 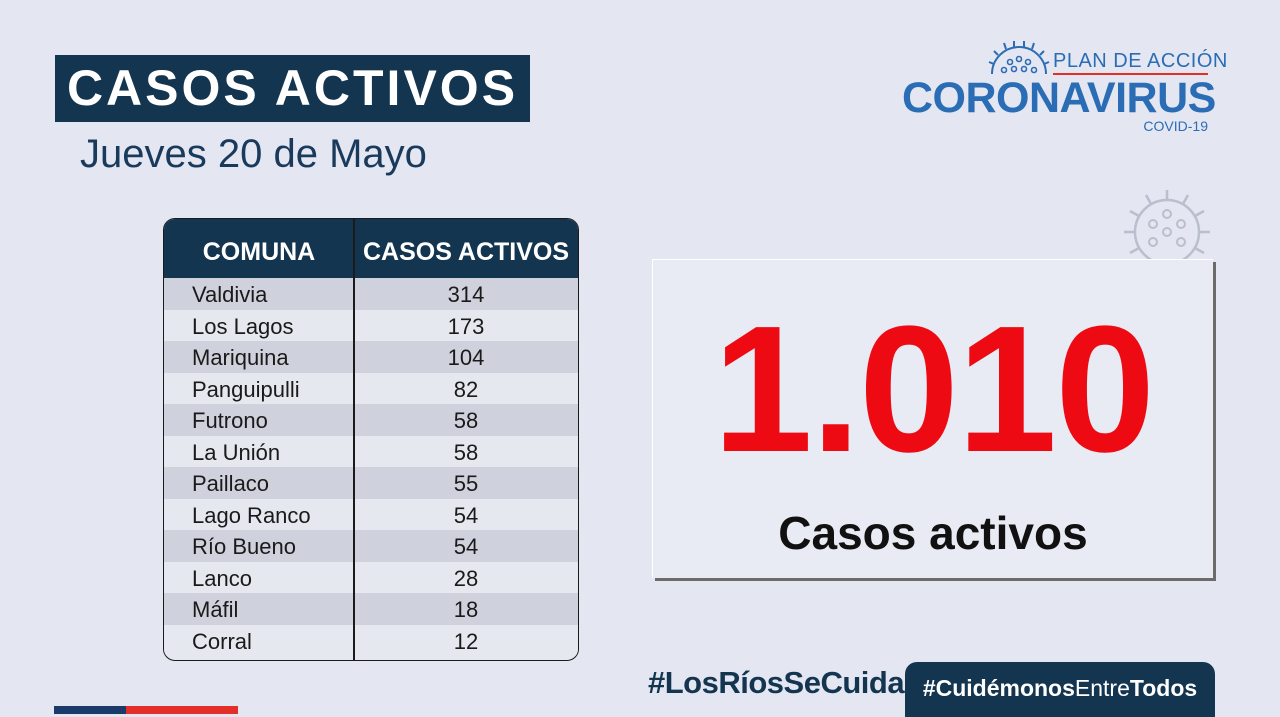 I want to click on table-row: Panguipulli 82, so click(x=371, y=388).